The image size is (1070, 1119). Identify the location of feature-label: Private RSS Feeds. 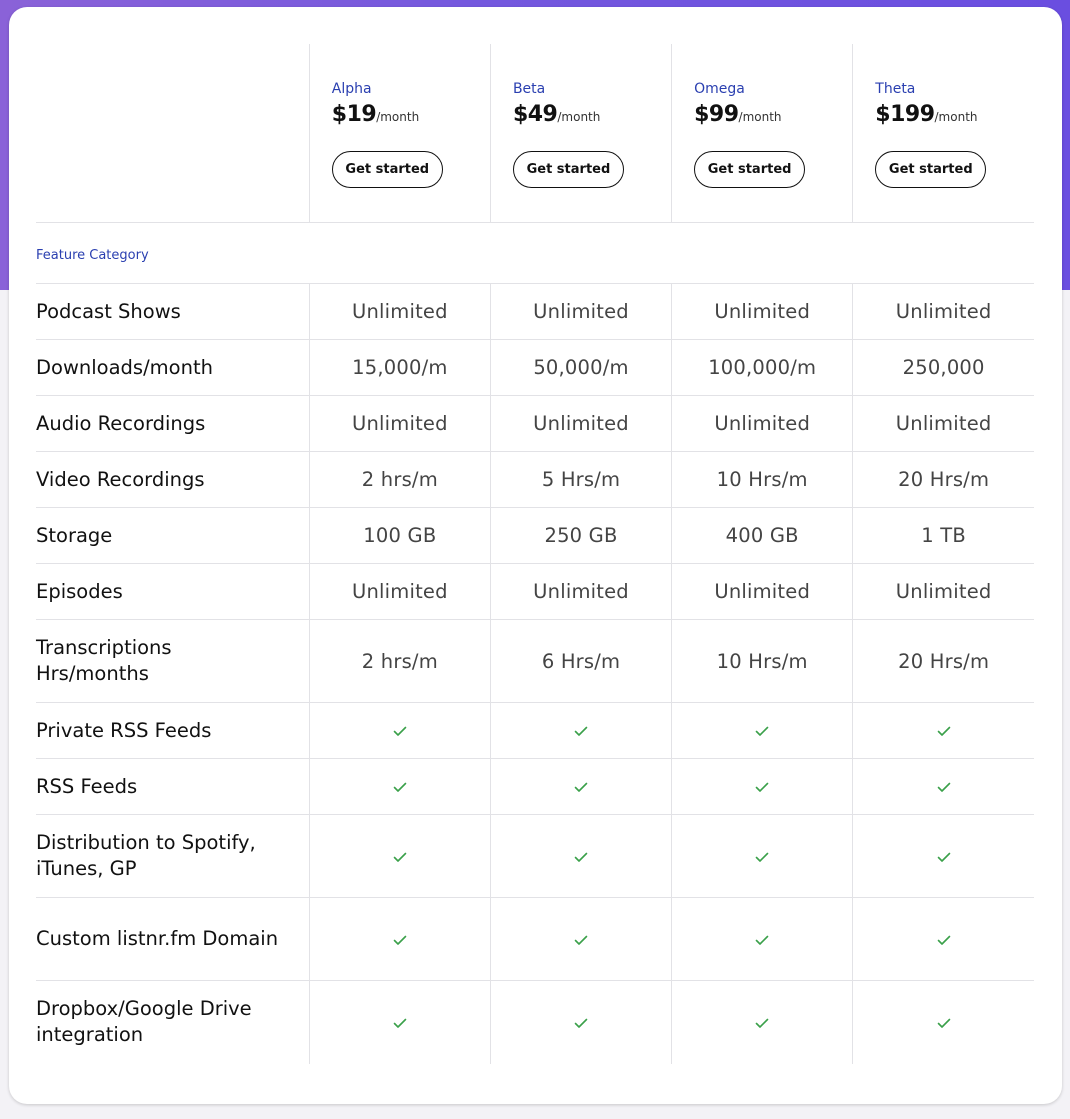
(173, 730).